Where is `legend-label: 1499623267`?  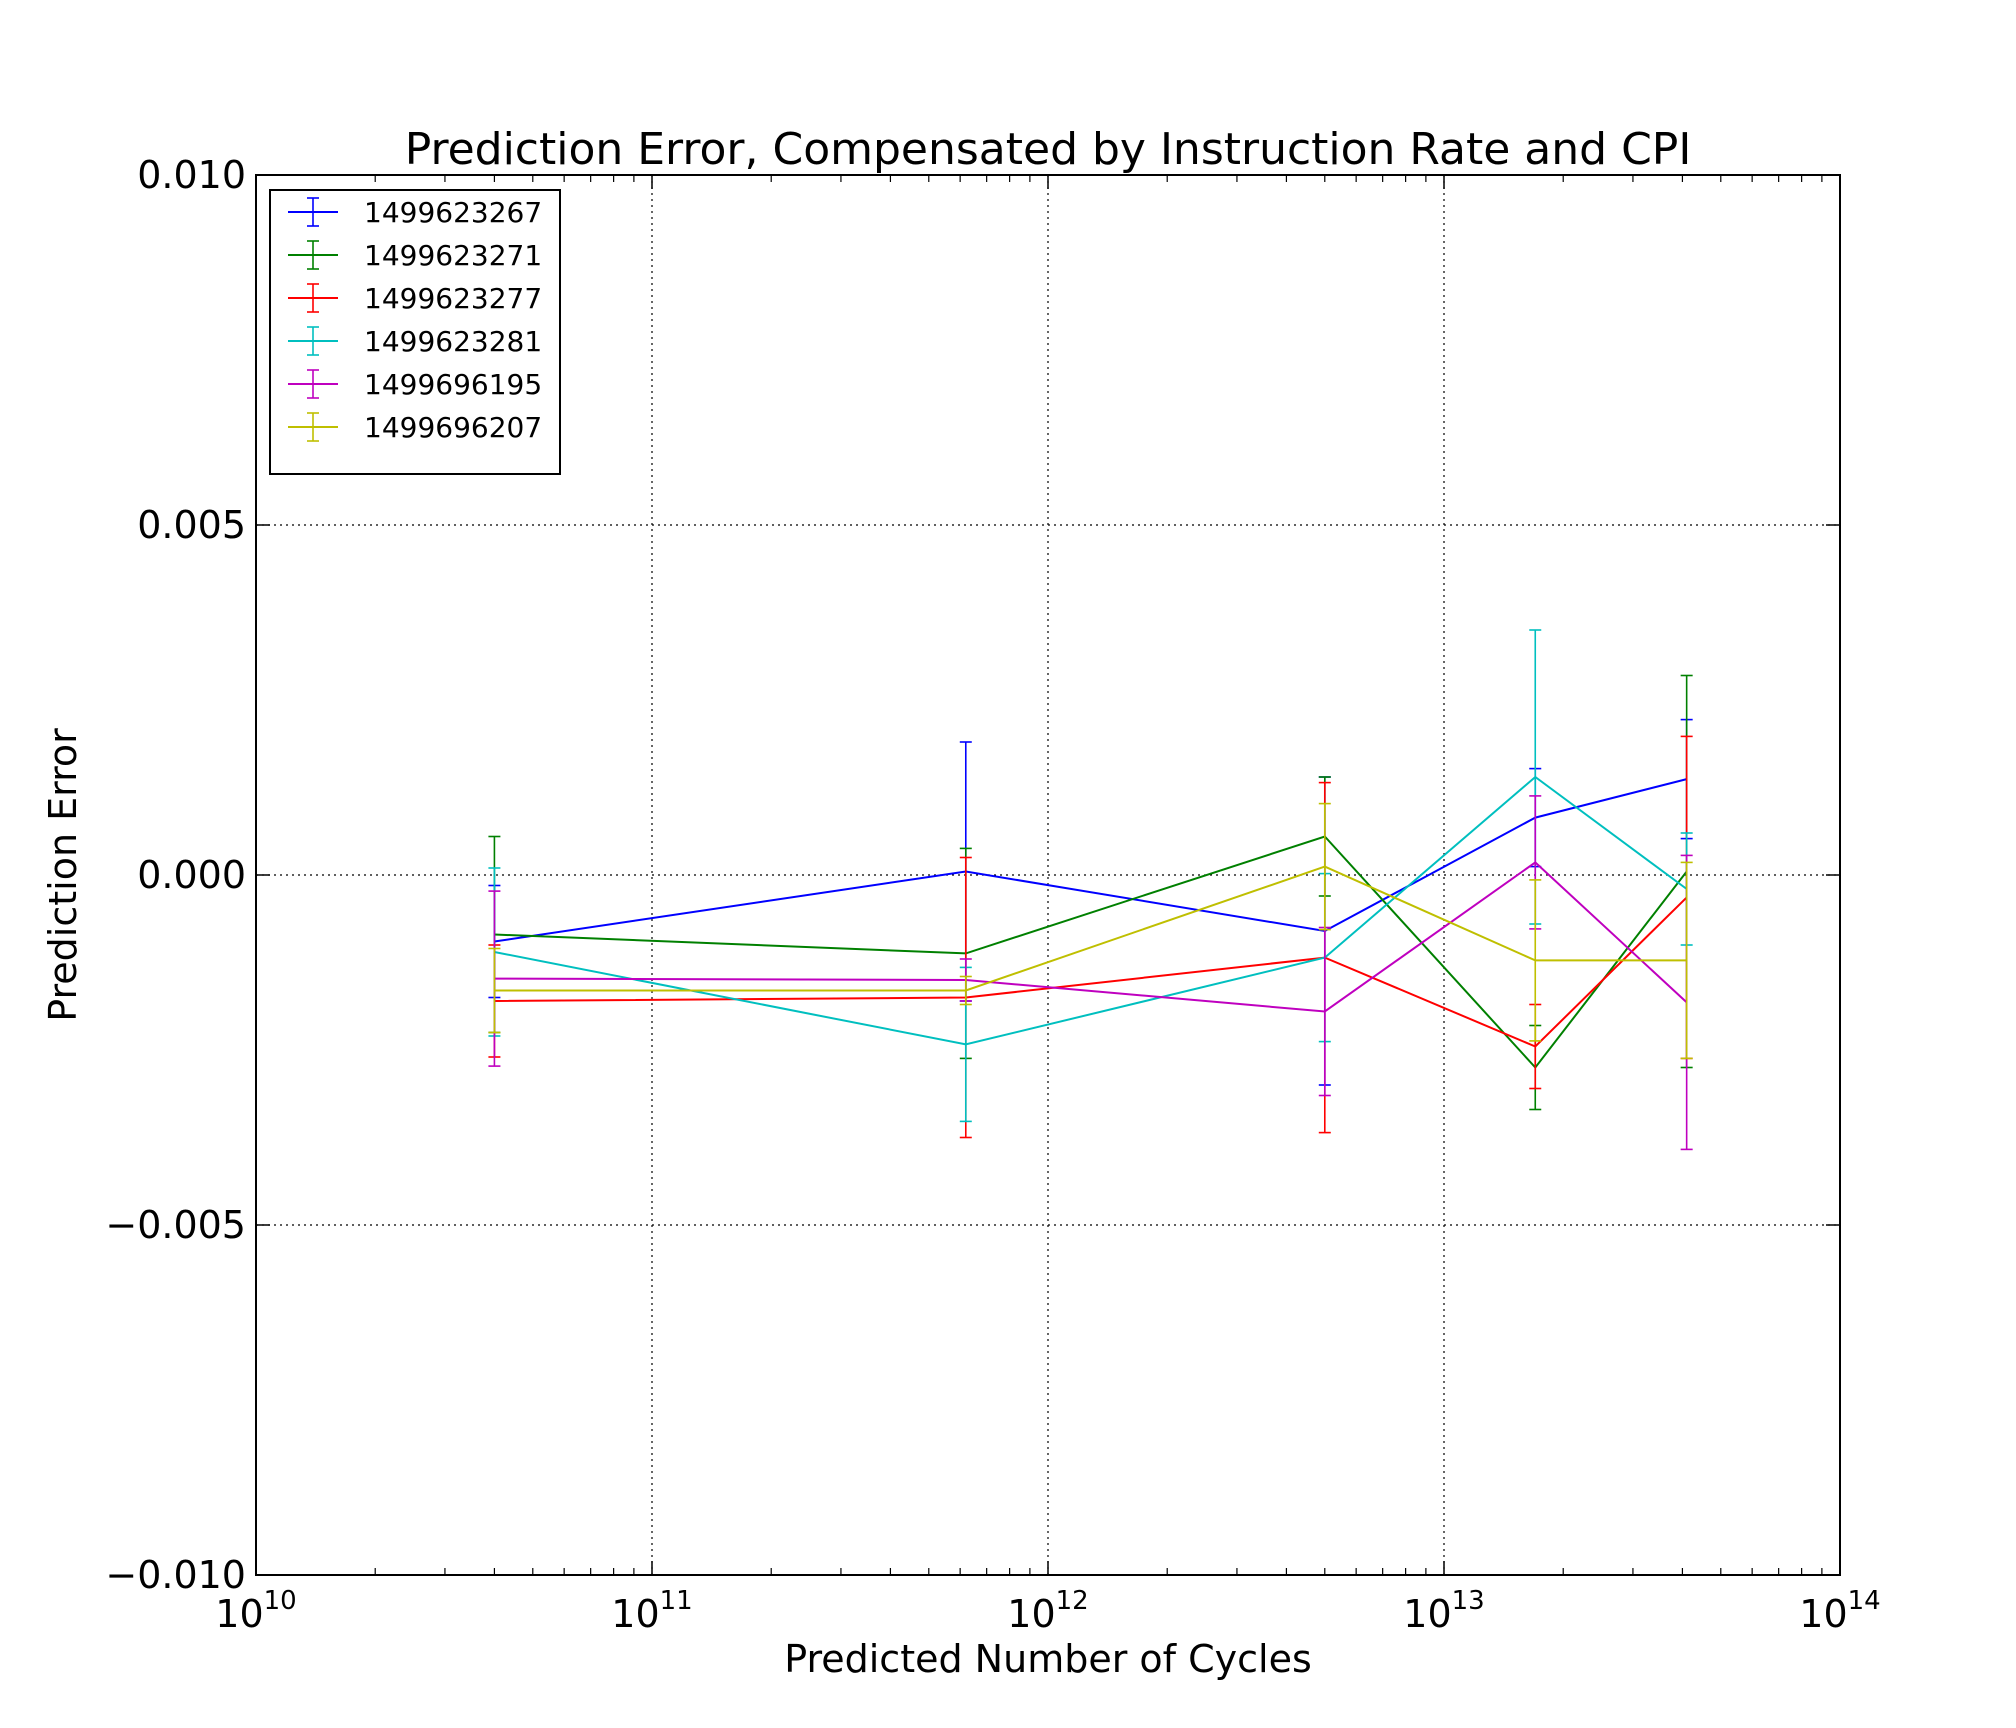 legend-label: 1499623267 is located at coordinates (453, 212).